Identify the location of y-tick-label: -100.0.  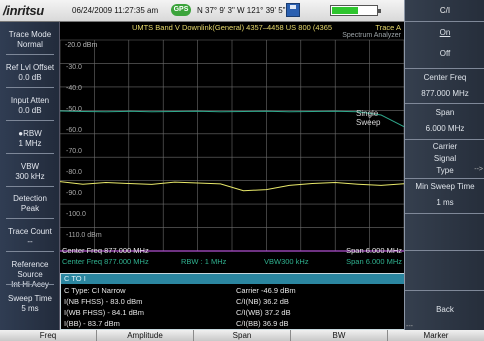
(76, 214).